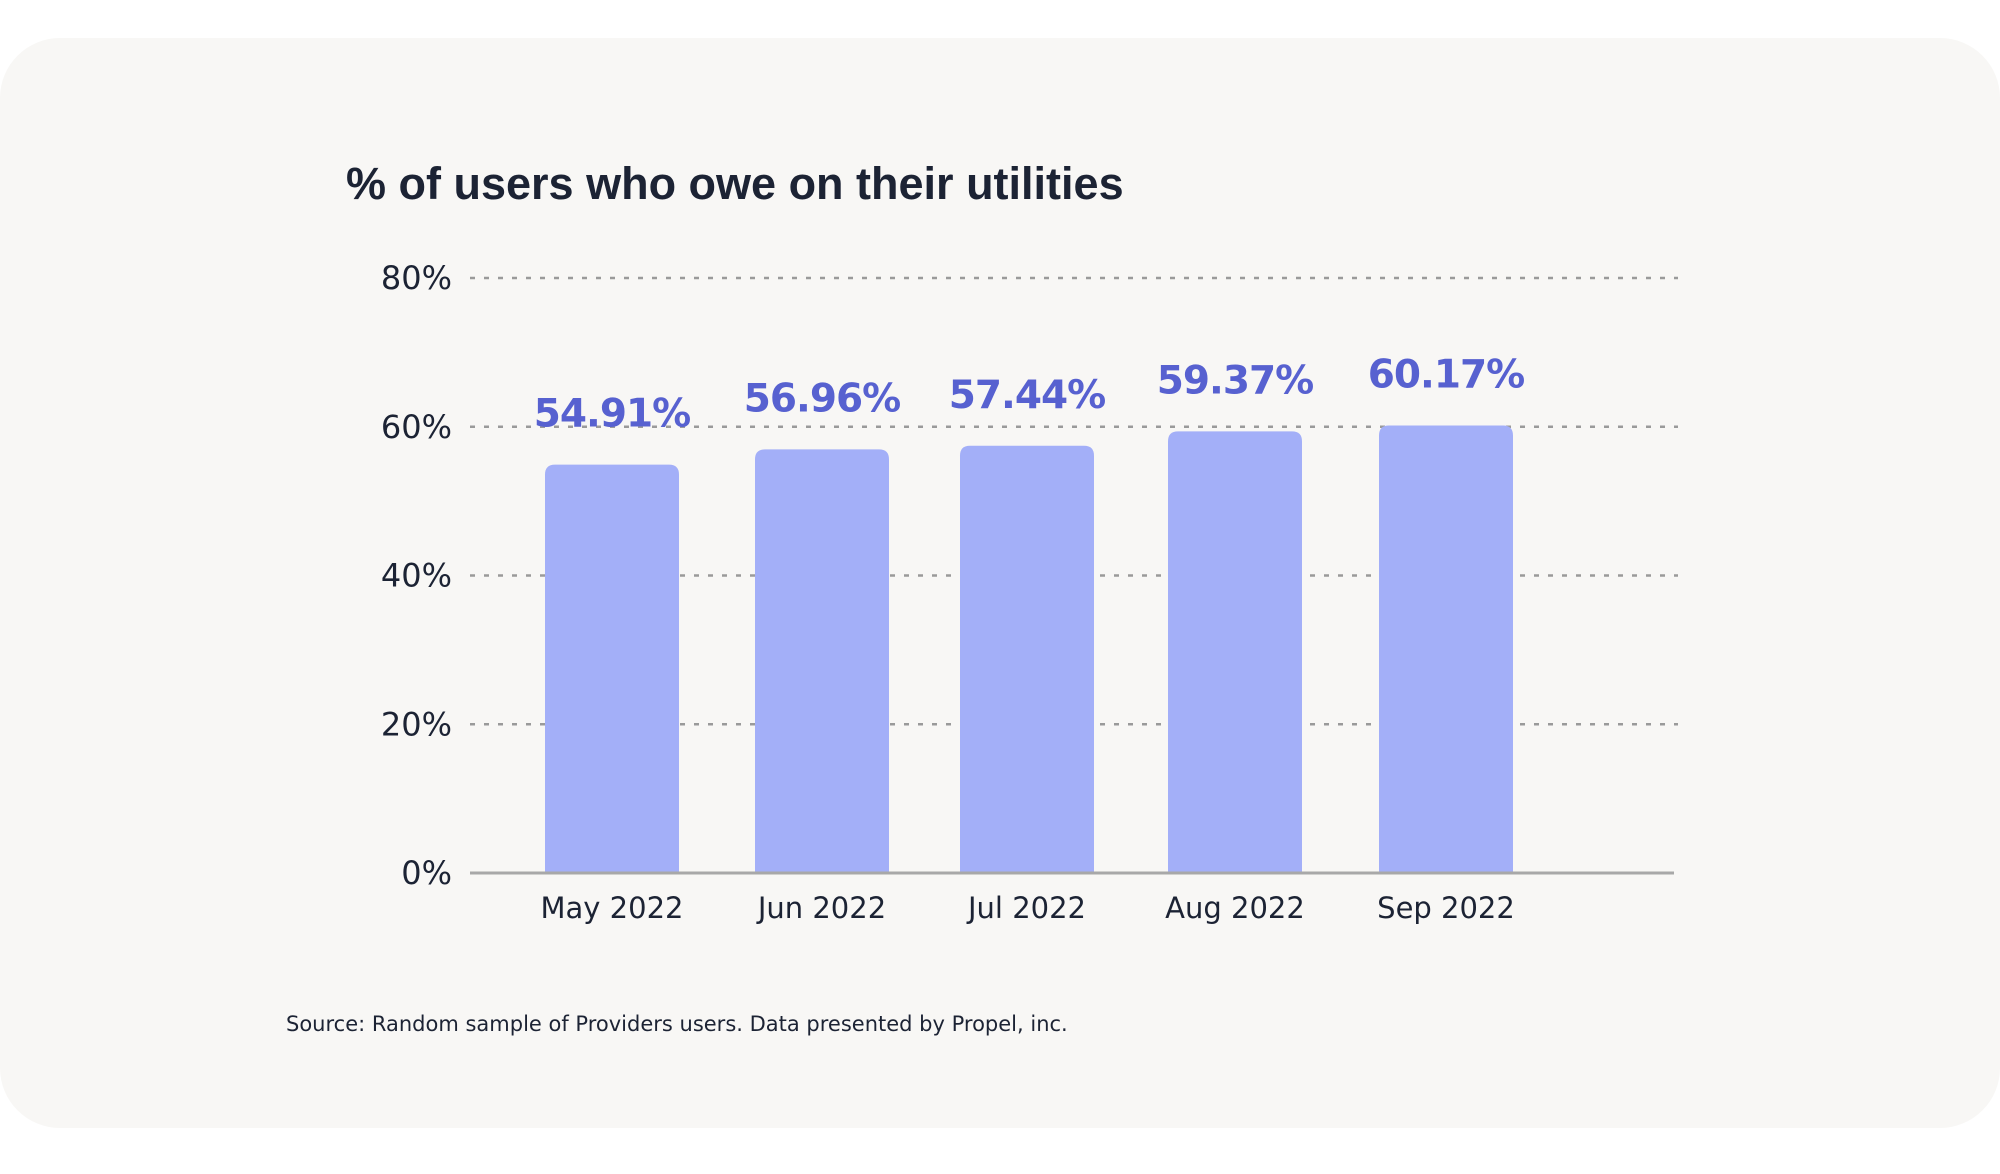 Image resolution: width=2000 pixels, height=1174 pixels. What do you see at coordinates (735, 183) in the screenshot?
I see `chart-title: % of users who owe on their utilities` at bounding box center [735, 183].